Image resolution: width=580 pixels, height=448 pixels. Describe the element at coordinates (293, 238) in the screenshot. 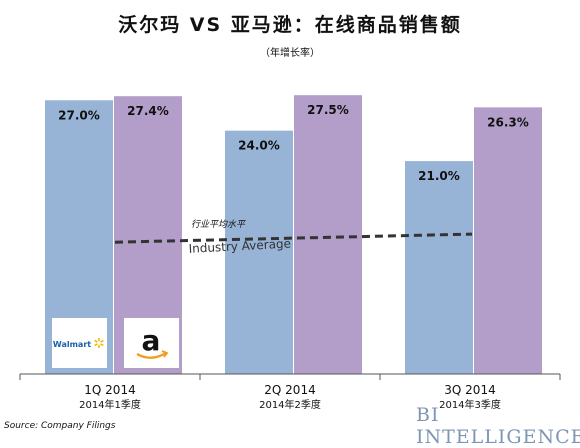

I see `industry-average-line` at that location.